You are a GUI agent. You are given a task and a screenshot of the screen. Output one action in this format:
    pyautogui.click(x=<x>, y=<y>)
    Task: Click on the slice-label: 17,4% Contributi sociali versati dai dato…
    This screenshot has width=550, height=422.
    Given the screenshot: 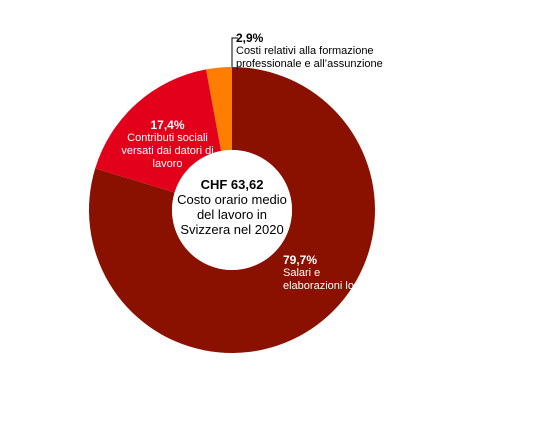 What is the action you would take?
    pyautogui.click(x=167, y=144)
    